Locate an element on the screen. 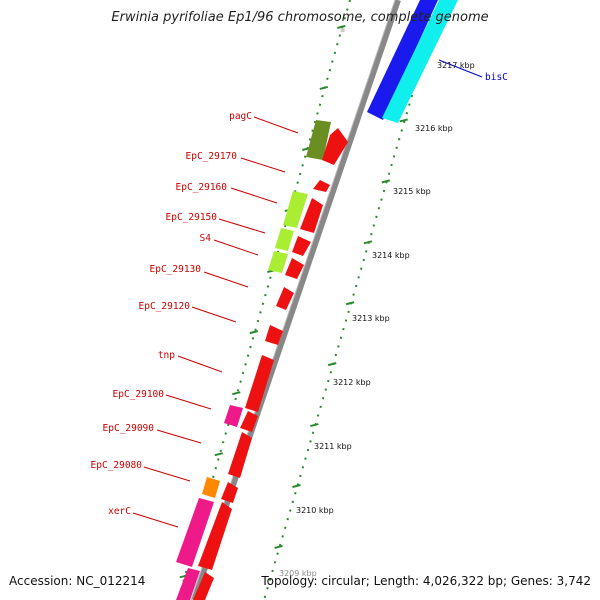 This screenshot has width=600, height=600. gene-cyan-bisC is located at coordinates (420, 61).